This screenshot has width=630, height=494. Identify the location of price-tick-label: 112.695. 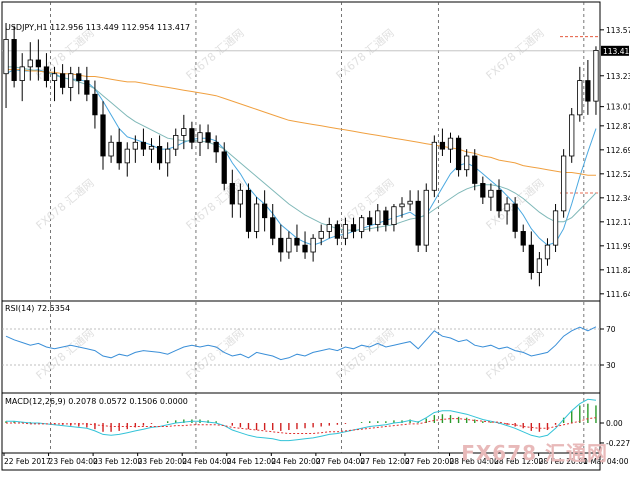
(618, 150).